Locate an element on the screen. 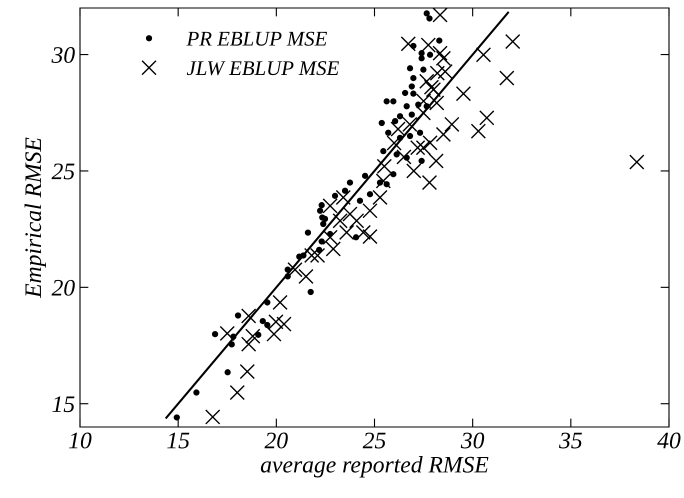  x-tick-label: 20 is located at coordinates (276, 440).